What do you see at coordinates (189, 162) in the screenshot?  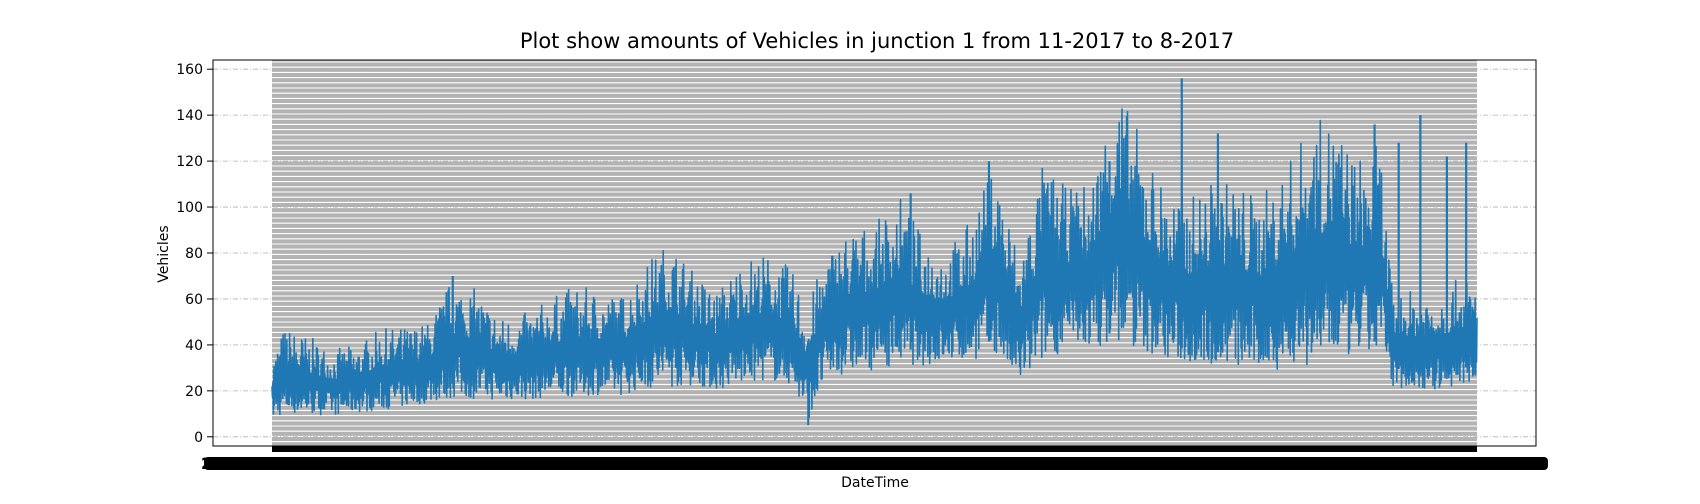 I see `y-tick-label: 120` at bounding box center [189, 162].